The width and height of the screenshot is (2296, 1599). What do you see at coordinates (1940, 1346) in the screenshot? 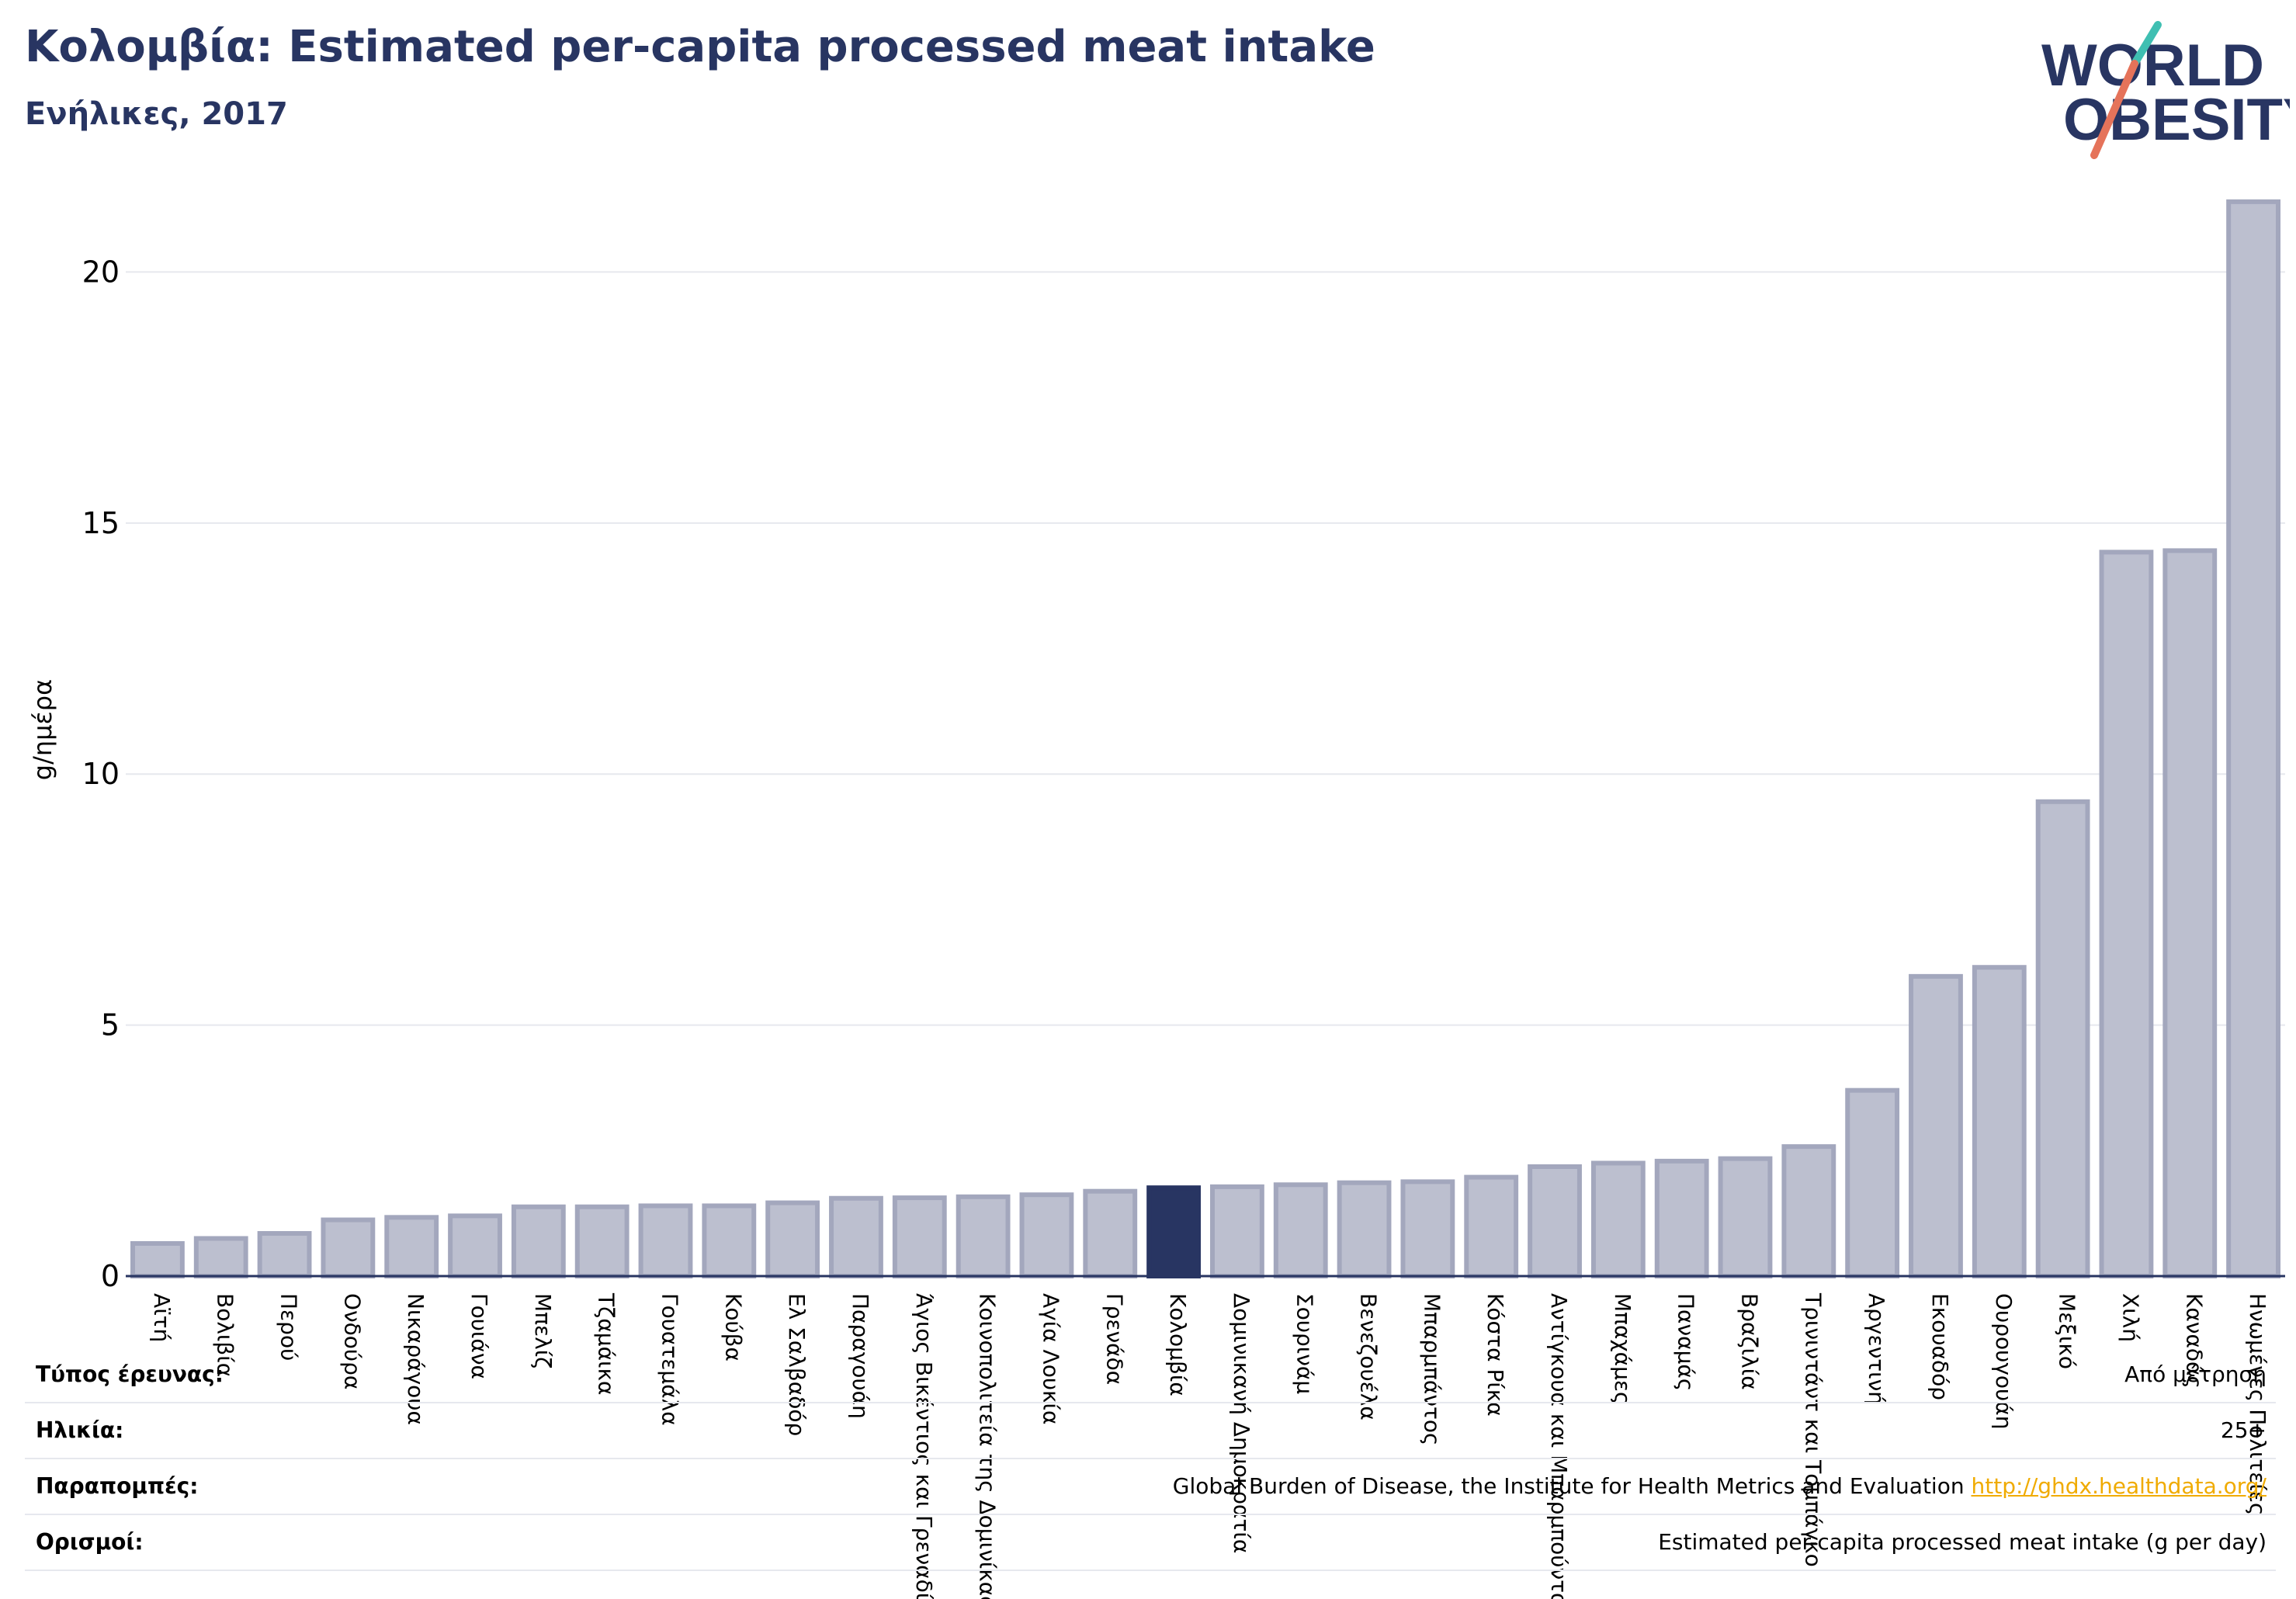
I see `x-tick-label: Εκουαδόρ` at bounding box center [1940, 1346].